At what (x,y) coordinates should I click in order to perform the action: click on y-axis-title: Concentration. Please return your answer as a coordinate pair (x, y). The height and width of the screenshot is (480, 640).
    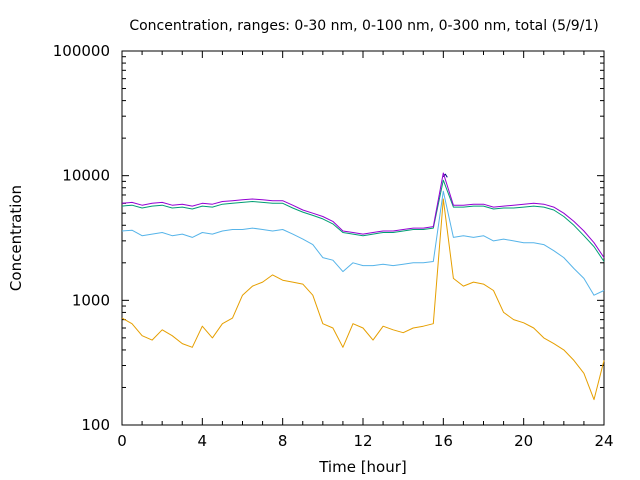
    Looking at the image, I should click on (16, 238).